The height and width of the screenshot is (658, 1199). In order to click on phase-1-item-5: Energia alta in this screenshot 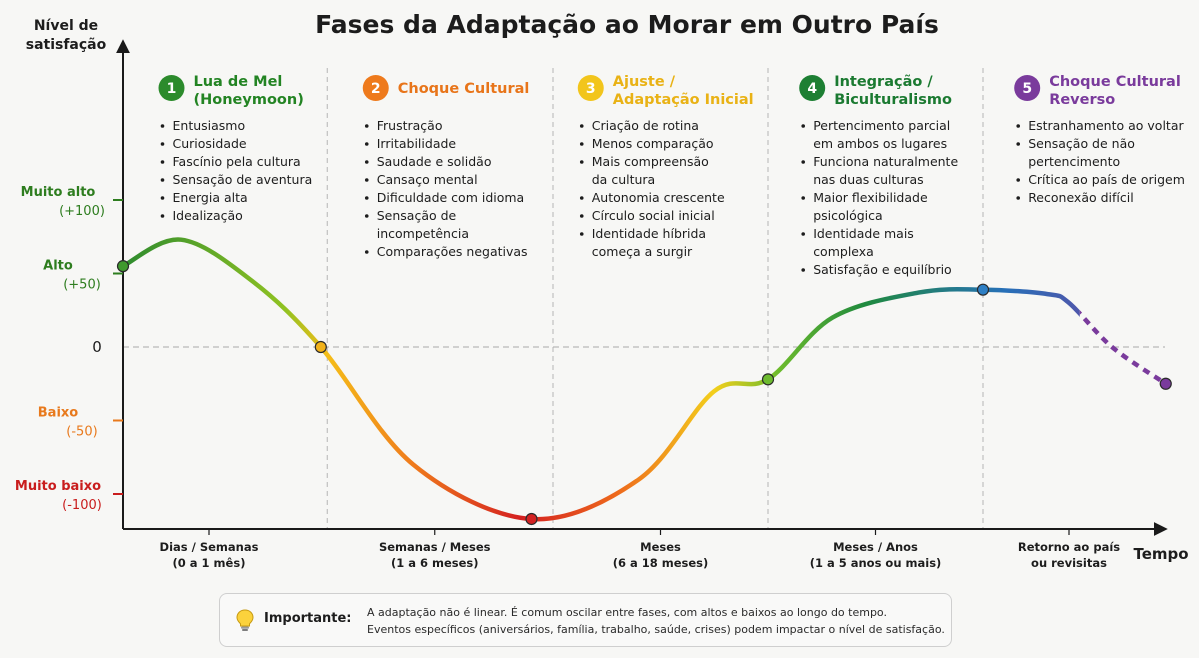, I will do `click(210, 197)`.